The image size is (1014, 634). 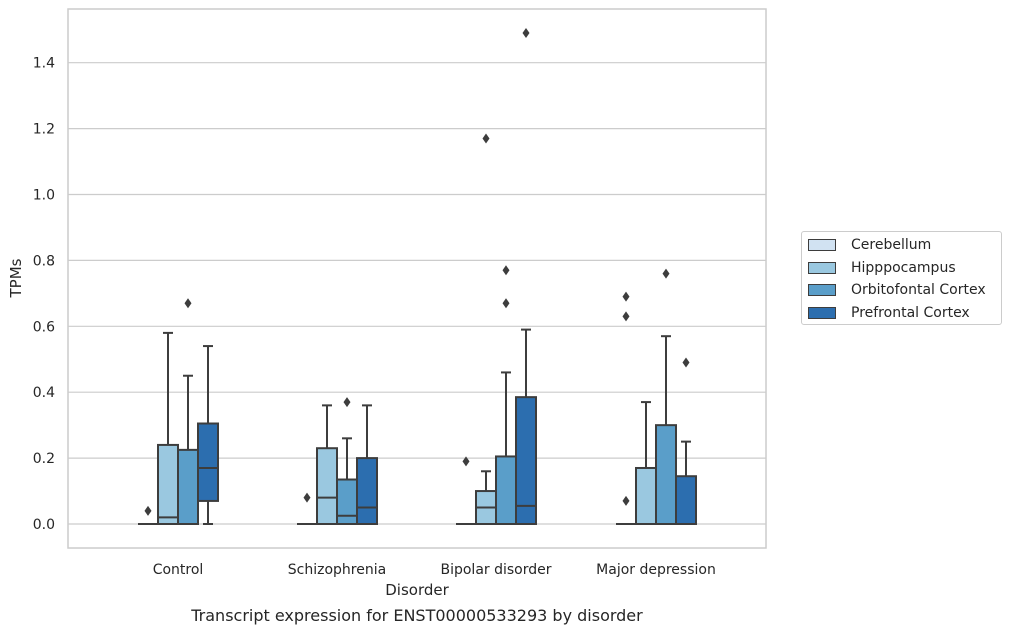 I want to click on y-tick-label: 1.2, so click(x=44, y=130).